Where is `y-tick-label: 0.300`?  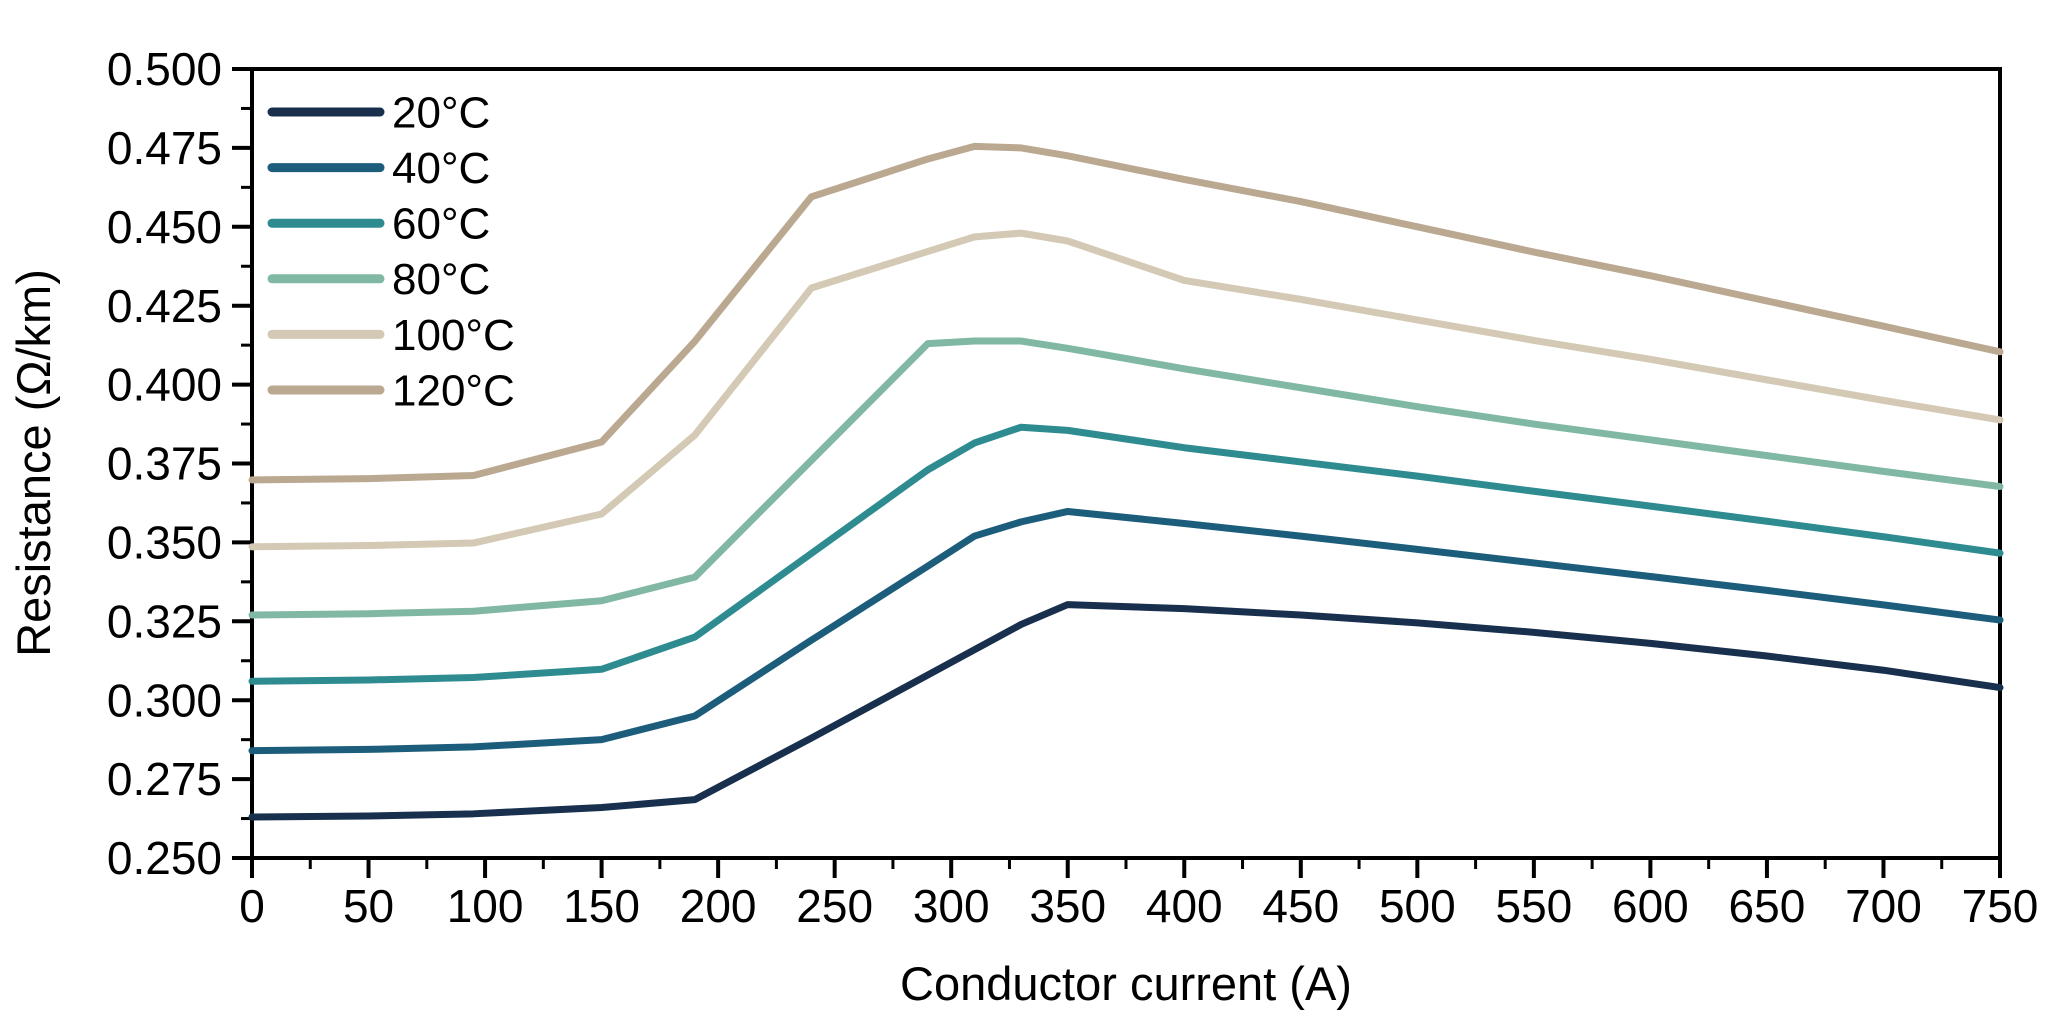
y-tick-label: 0.300 is located at coordinates (164, 700).